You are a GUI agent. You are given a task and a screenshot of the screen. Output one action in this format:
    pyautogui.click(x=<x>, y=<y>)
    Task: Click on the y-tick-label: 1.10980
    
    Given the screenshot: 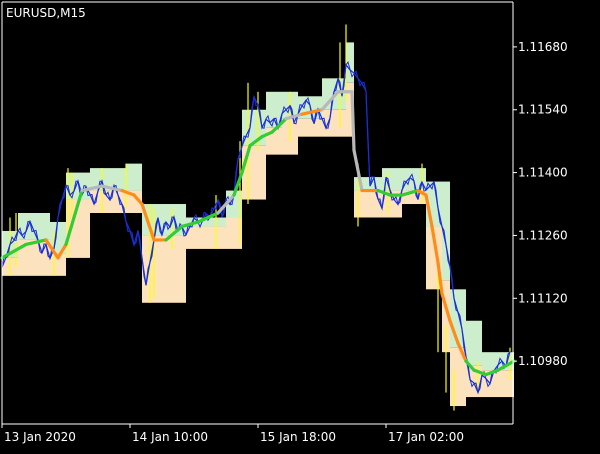 What is the action you would take?
    pyautogui.click(x=543, y=361)
    